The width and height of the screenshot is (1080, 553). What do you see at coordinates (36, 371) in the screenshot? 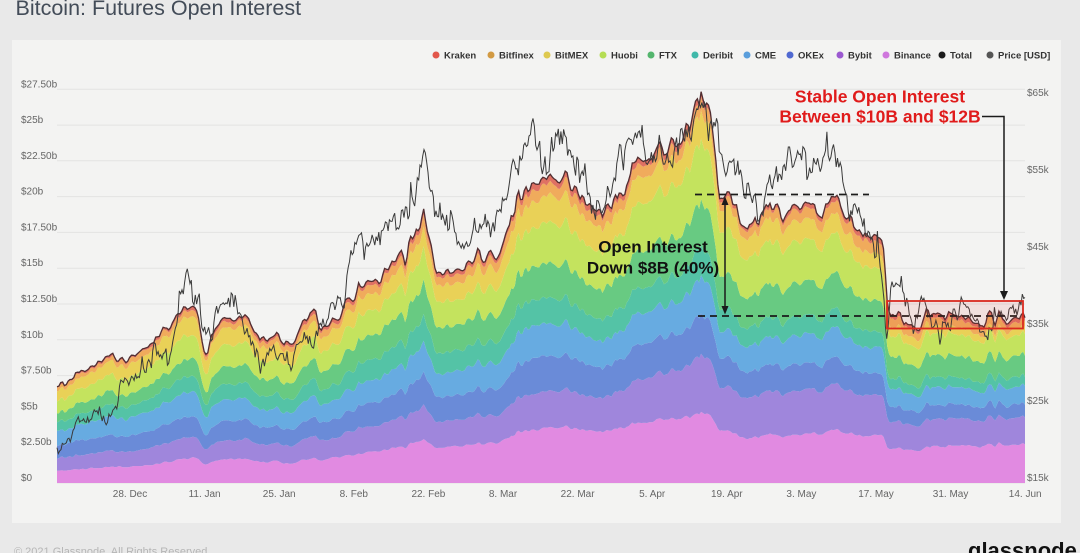
I see `svg-text: $7.50b` at bounding box center [36, 371].